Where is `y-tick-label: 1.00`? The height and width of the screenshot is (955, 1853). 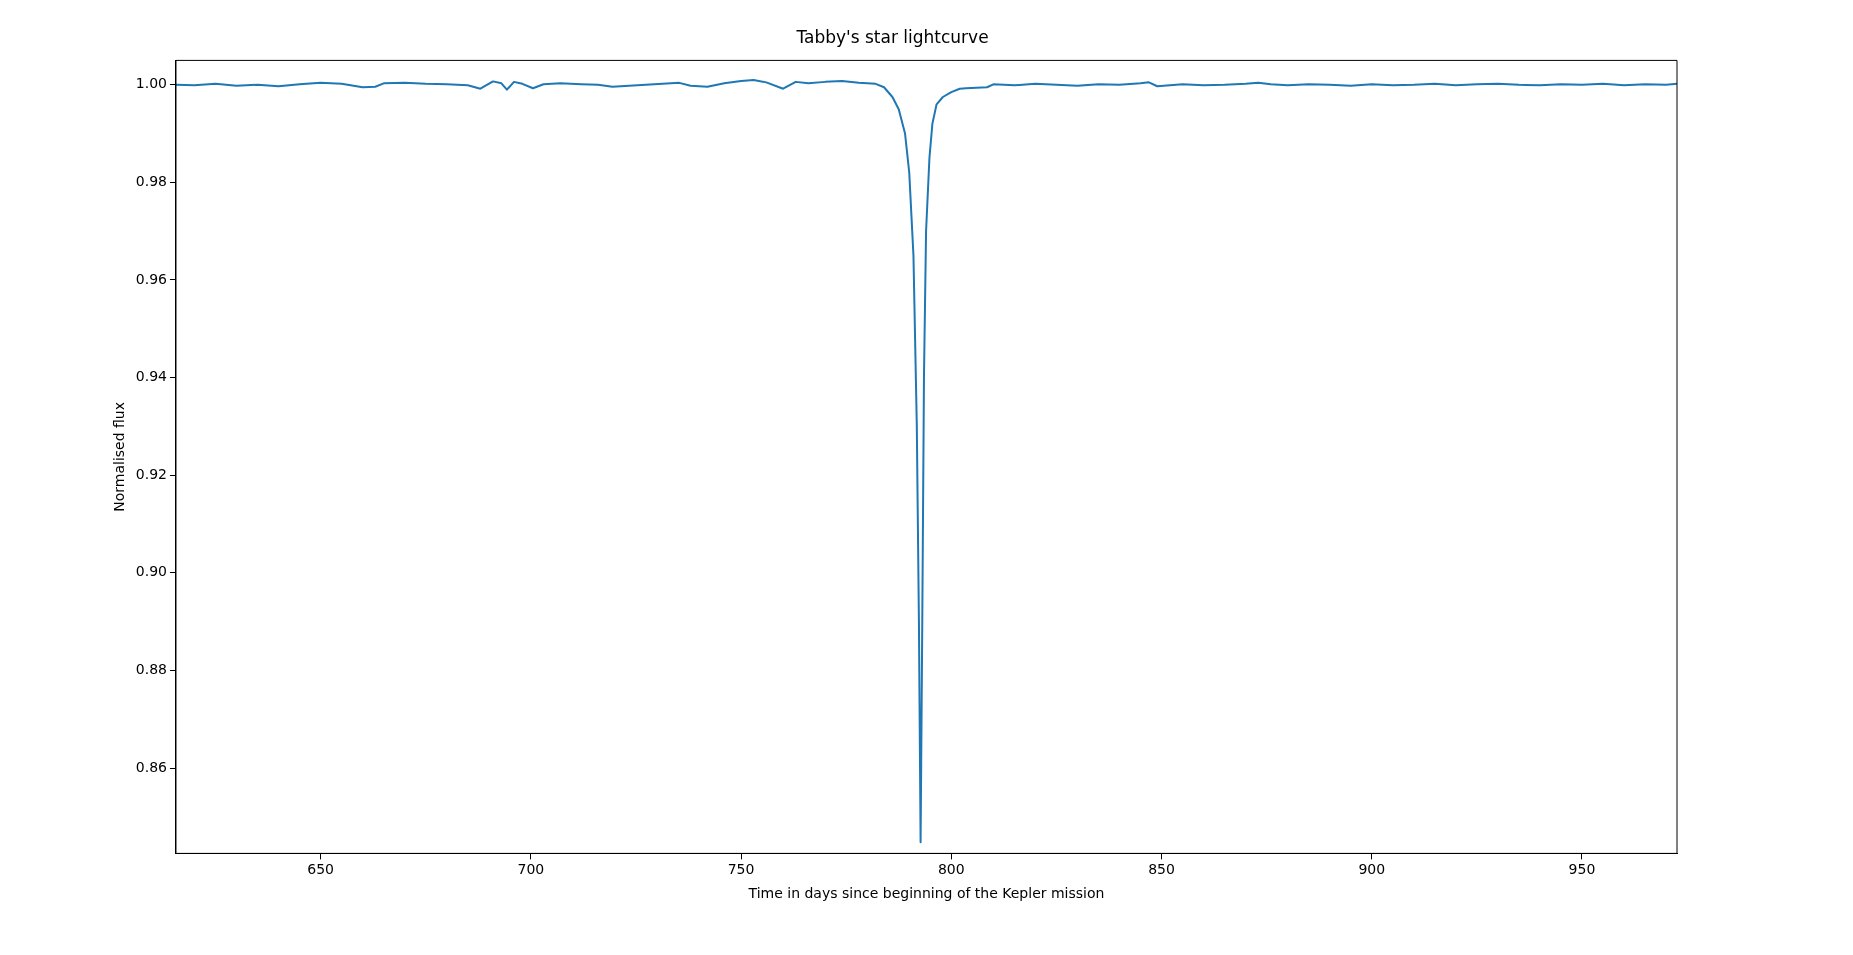 y-tick-label: 1.00 is located at coordinates (151, 83).